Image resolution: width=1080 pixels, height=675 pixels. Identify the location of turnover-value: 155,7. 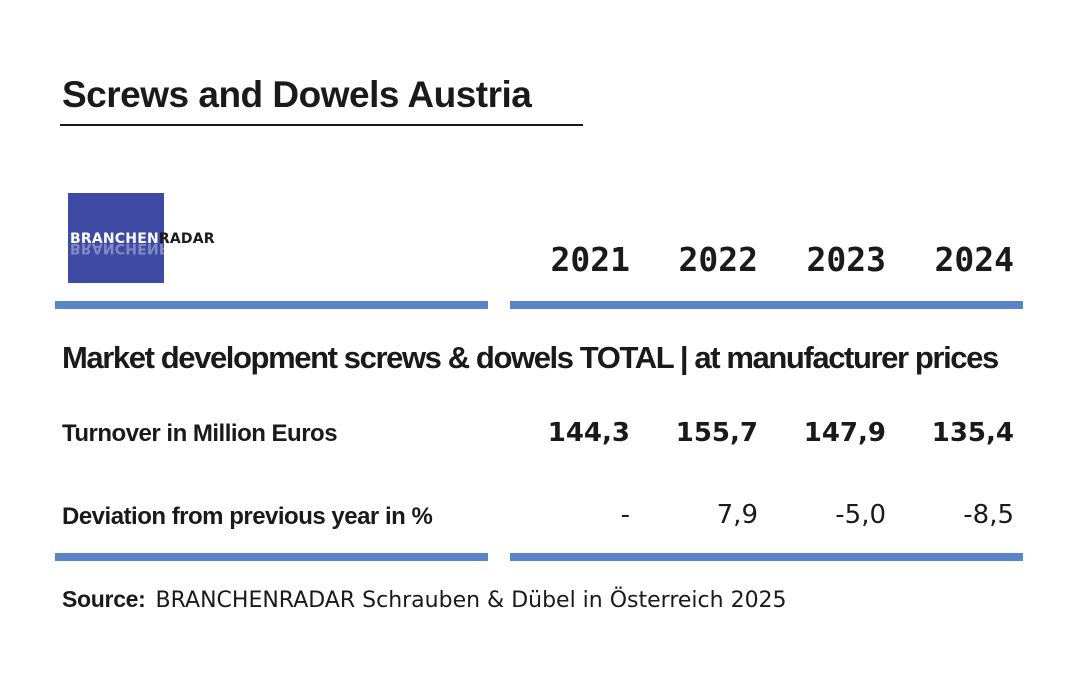
(716, 433).